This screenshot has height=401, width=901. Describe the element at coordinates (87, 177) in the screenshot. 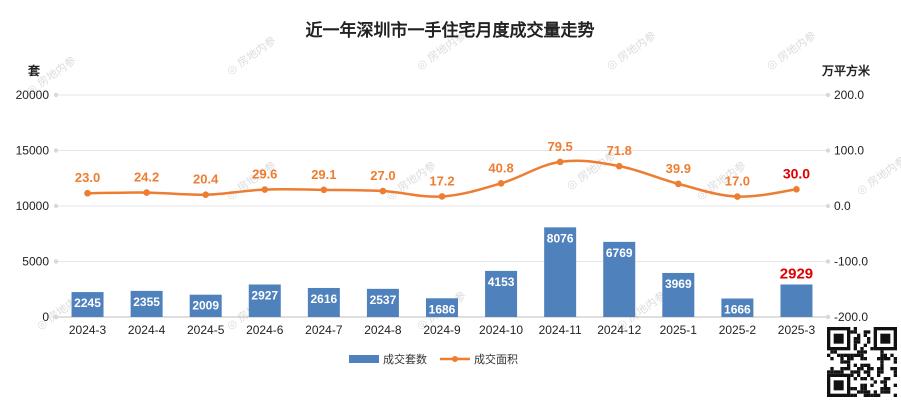

I see `line-label-2024-3: 23.0` at that location.